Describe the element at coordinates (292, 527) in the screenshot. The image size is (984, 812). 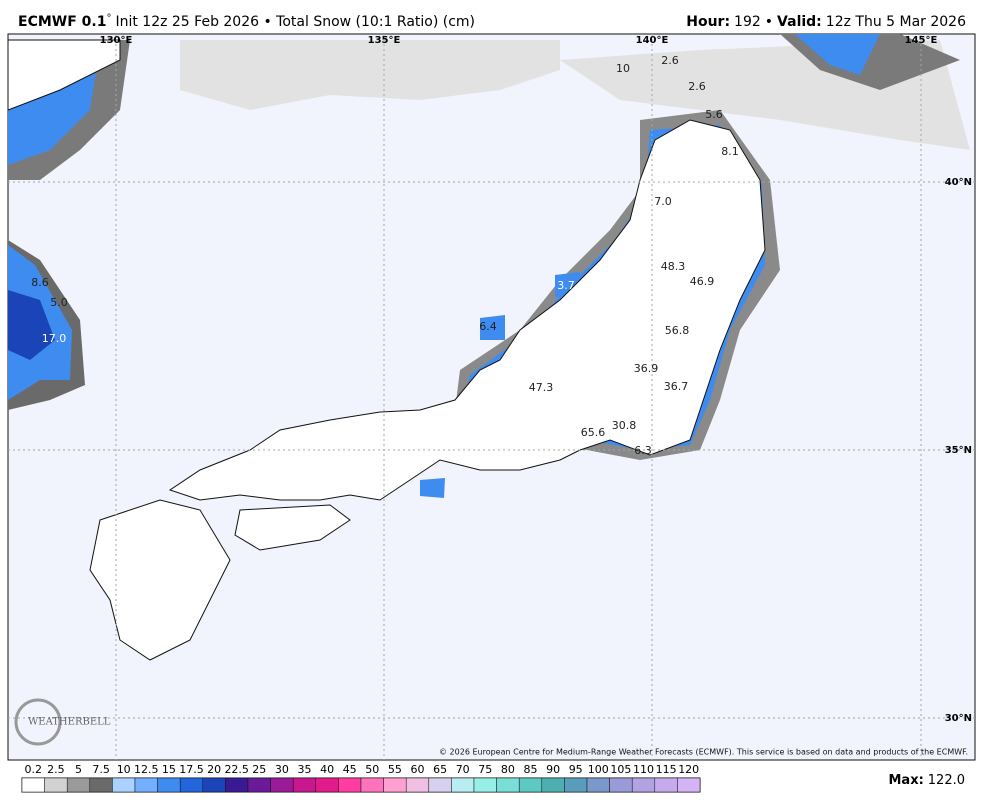
I see `shikoku` at that location.